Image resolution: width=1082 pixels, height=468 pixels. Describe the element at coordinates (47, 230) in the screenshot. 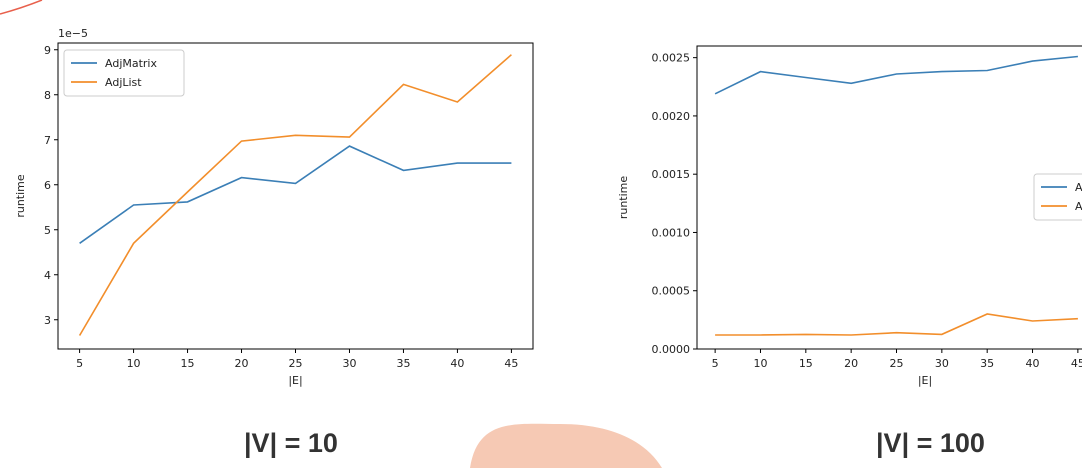

I see `v10-y-tick-label: 5` at that location.